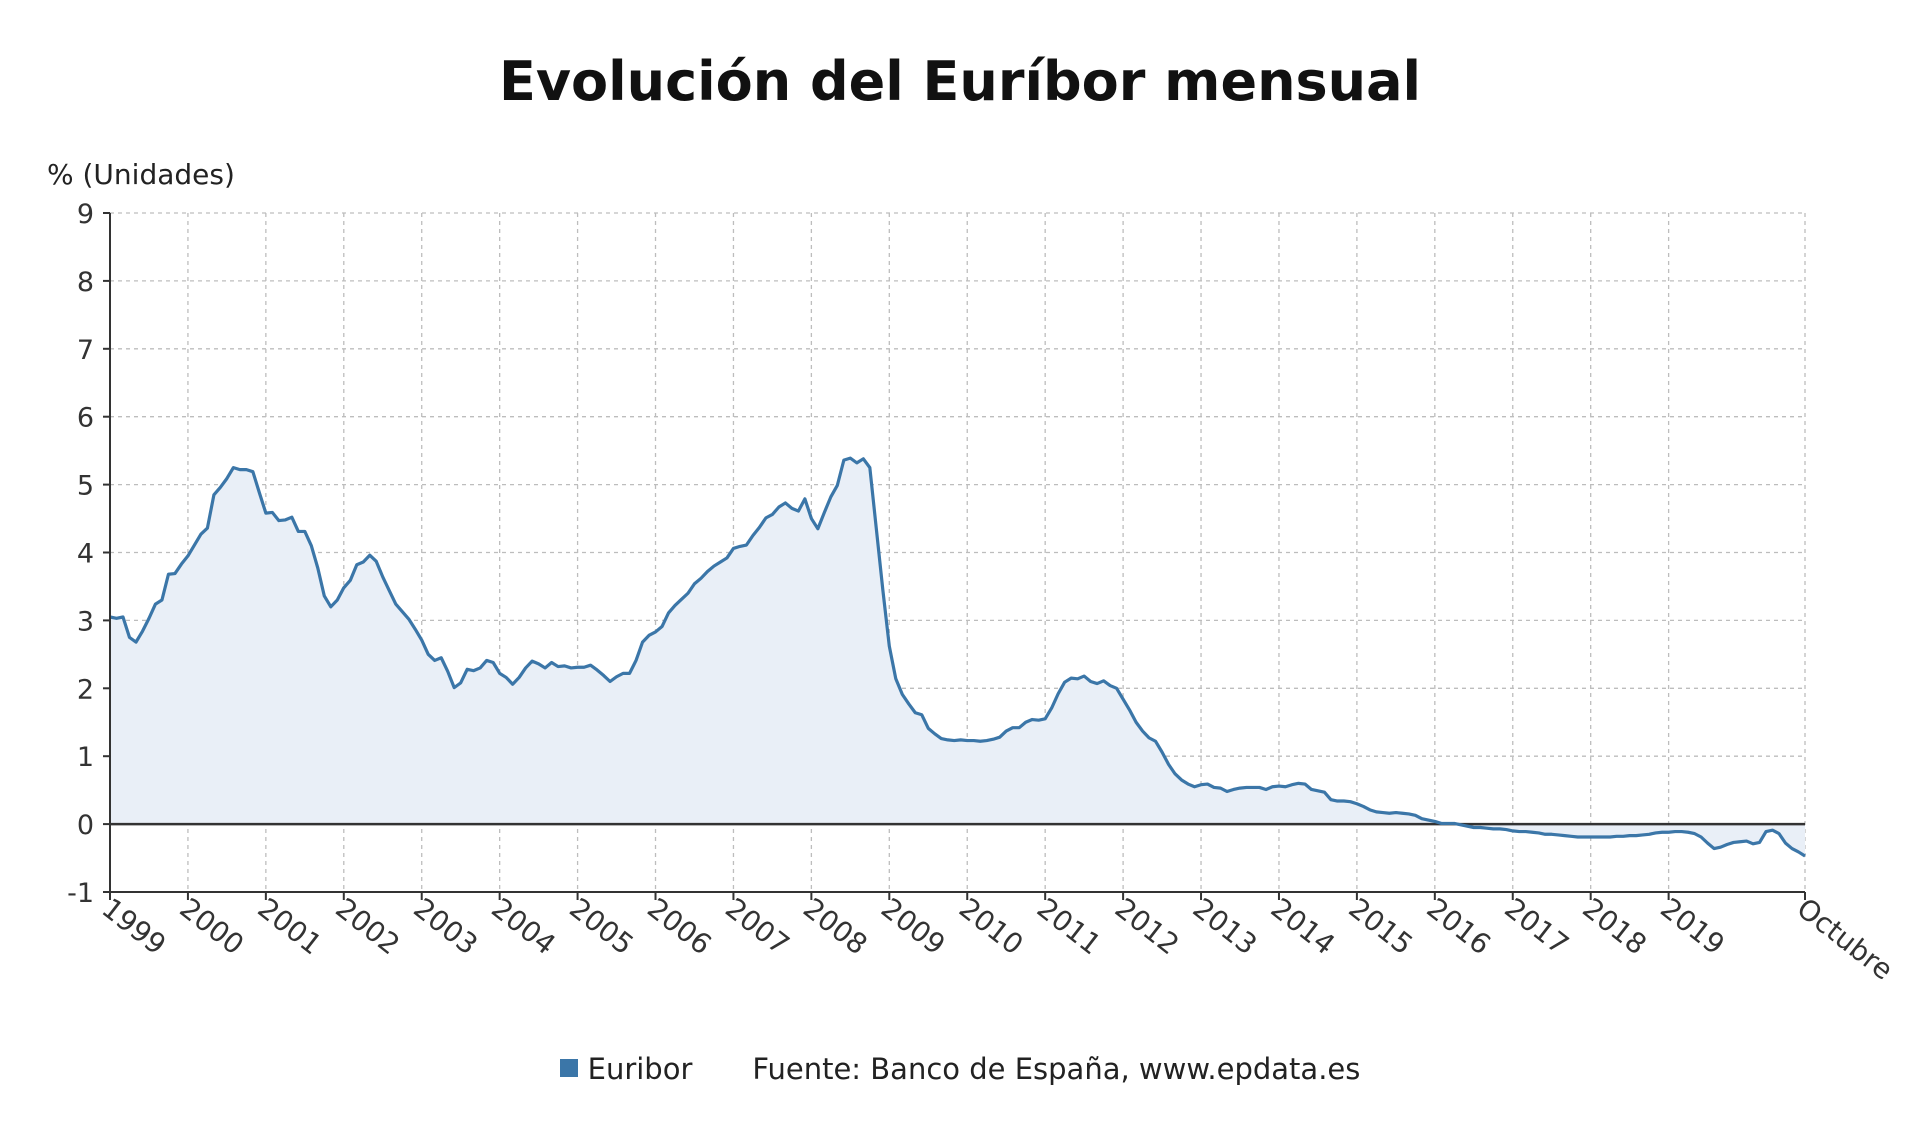 The image size is (1920, 1127). Describe the element at coordinates (85, 689) in the screenshot. I see `y-tick-label: 2` at that location.